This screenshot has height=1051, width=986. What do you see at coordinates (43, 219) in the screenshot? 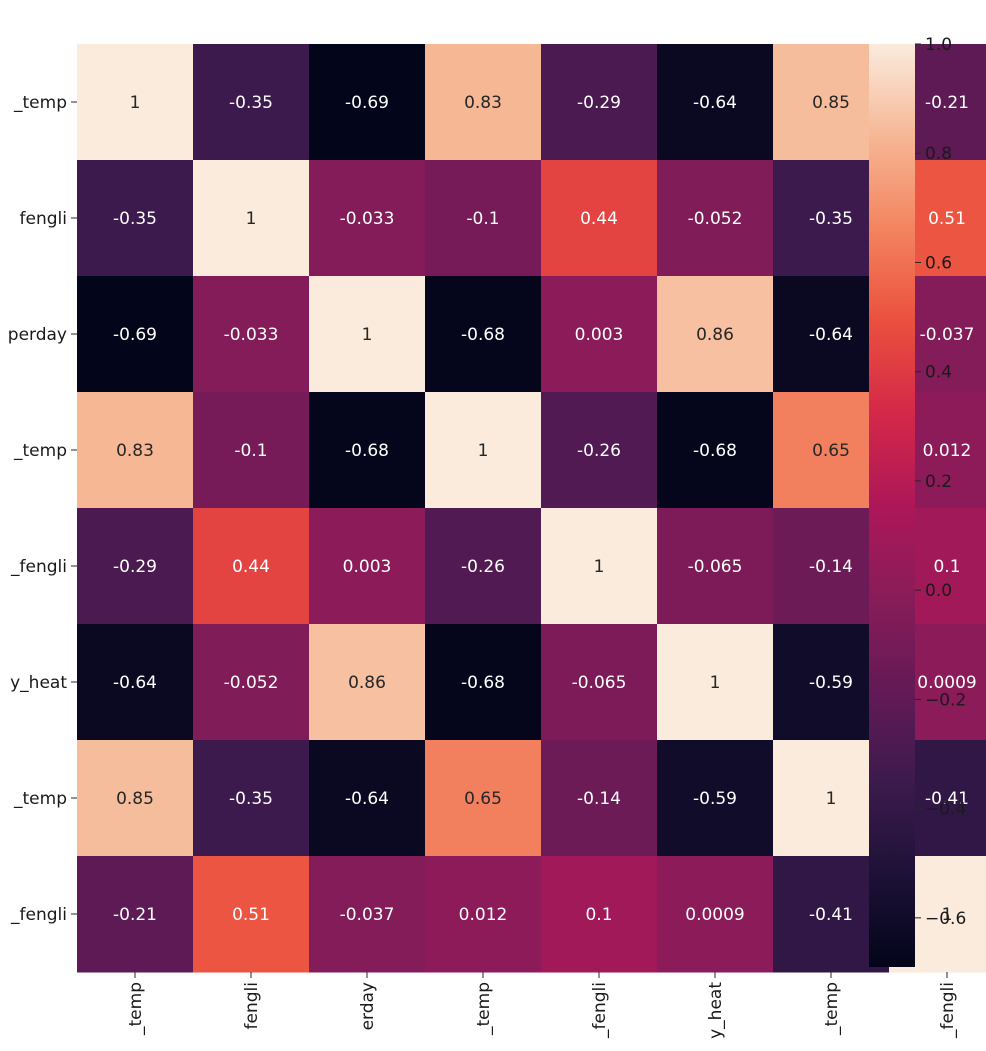
I see `row-tick-label: fengli` at bounding box center [43, 219].